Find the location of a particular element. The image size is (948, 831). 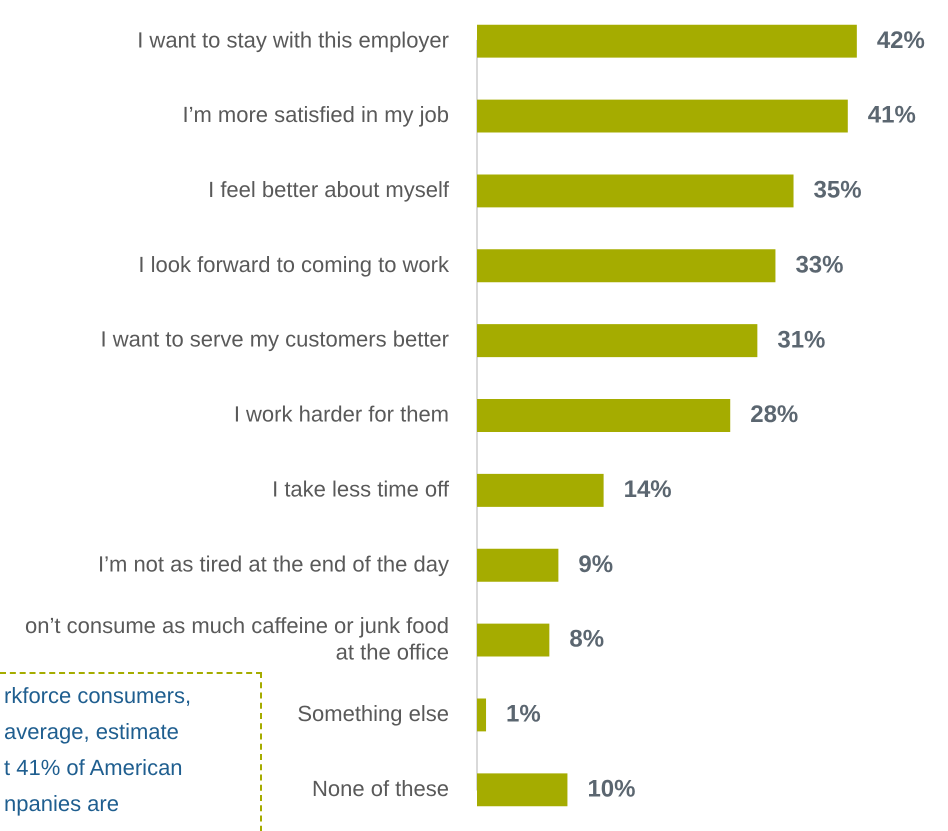

data-label: 31% is located at coordinates (801, 340).